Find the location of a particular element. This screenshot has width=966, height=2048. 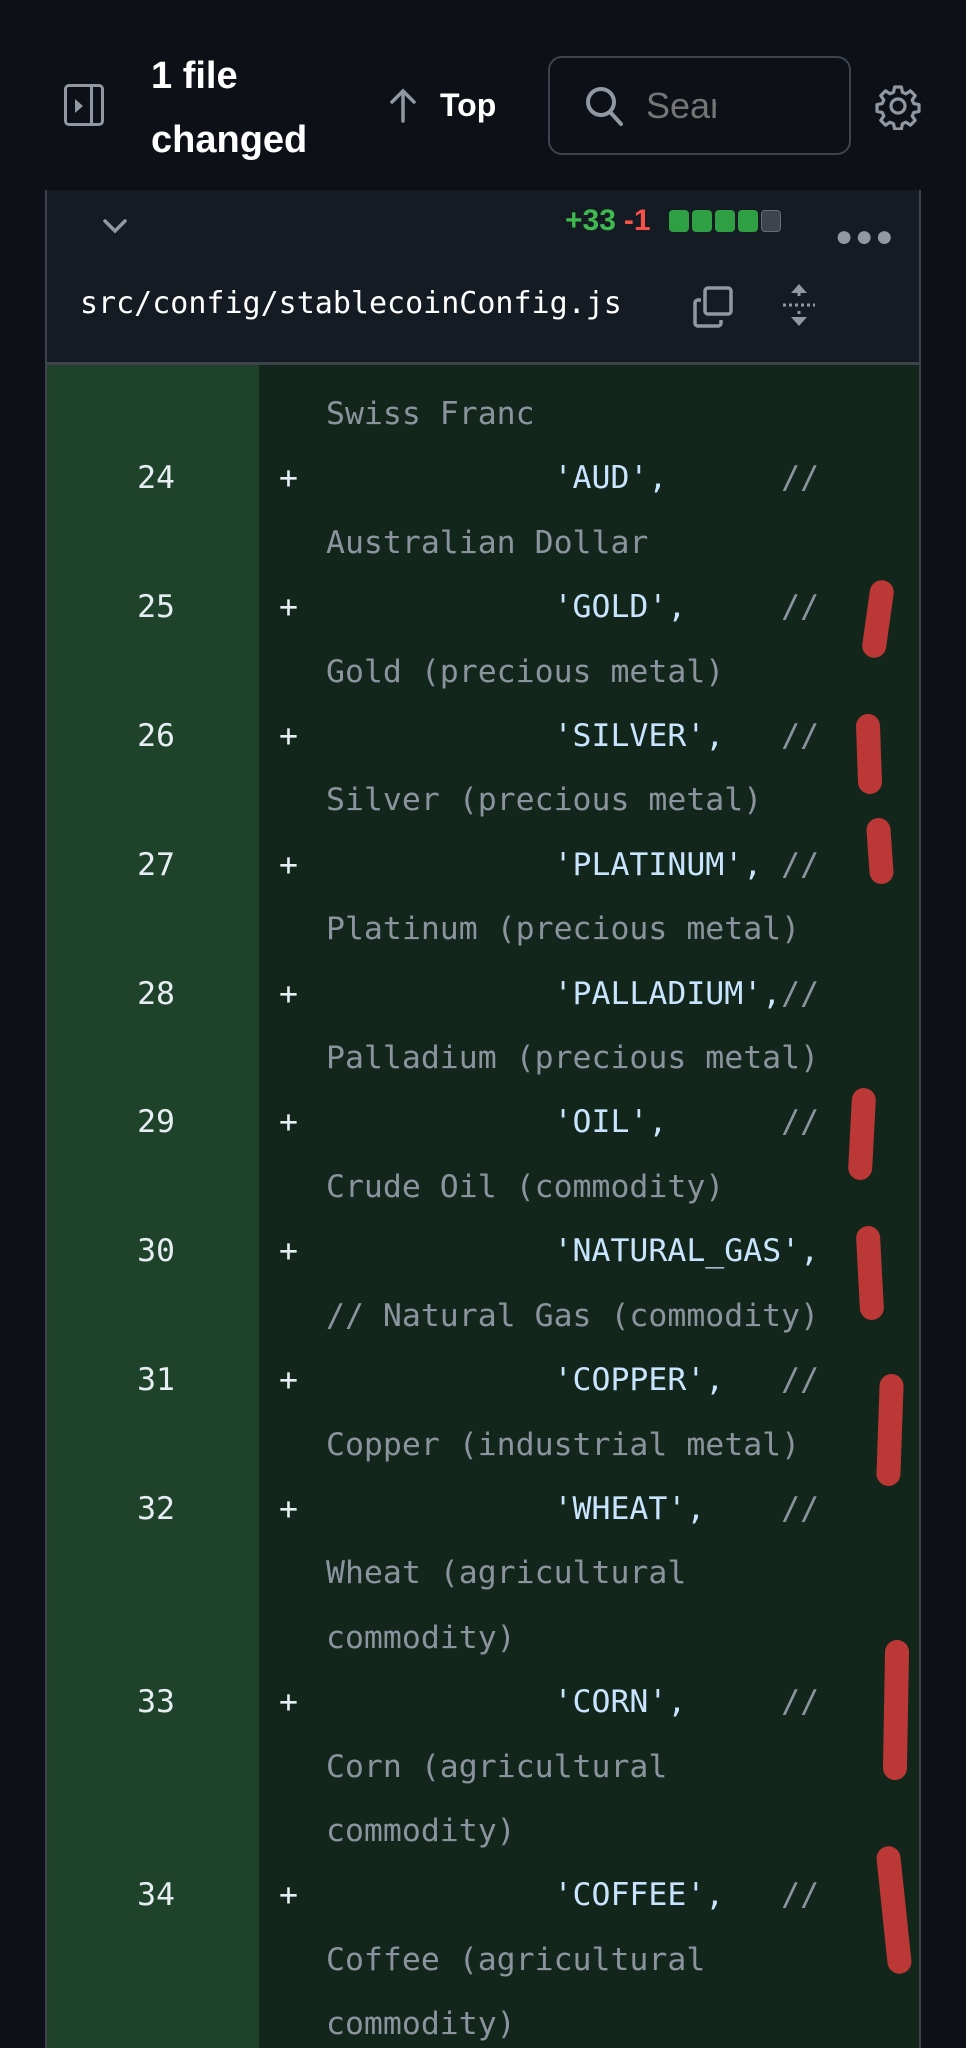

line-number: 28 is located at coordinates (153, 1026).